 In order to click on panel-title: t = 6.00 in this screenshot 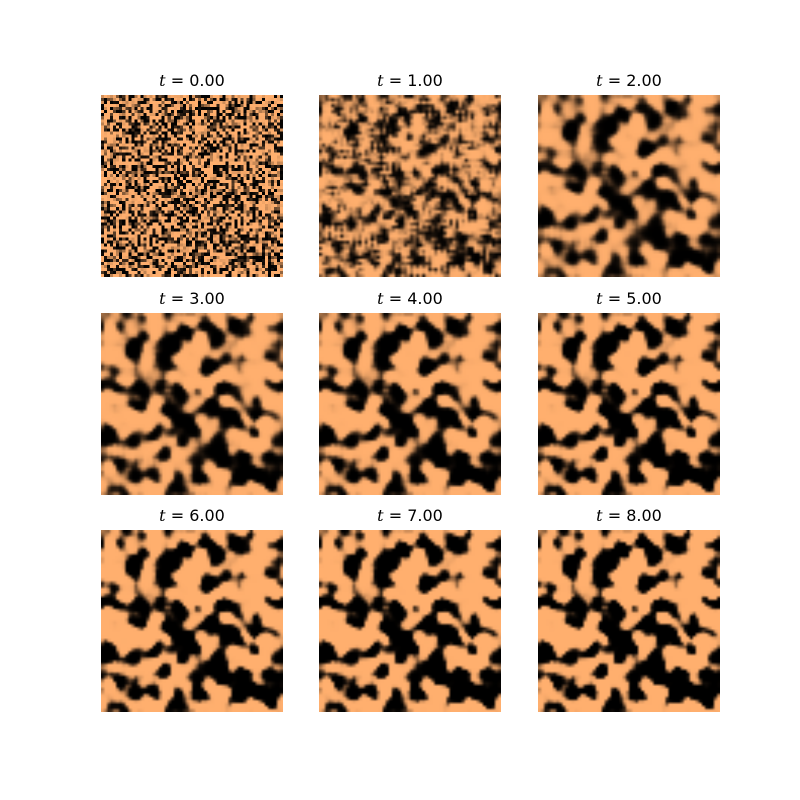, I will do `click(192, 515)`.